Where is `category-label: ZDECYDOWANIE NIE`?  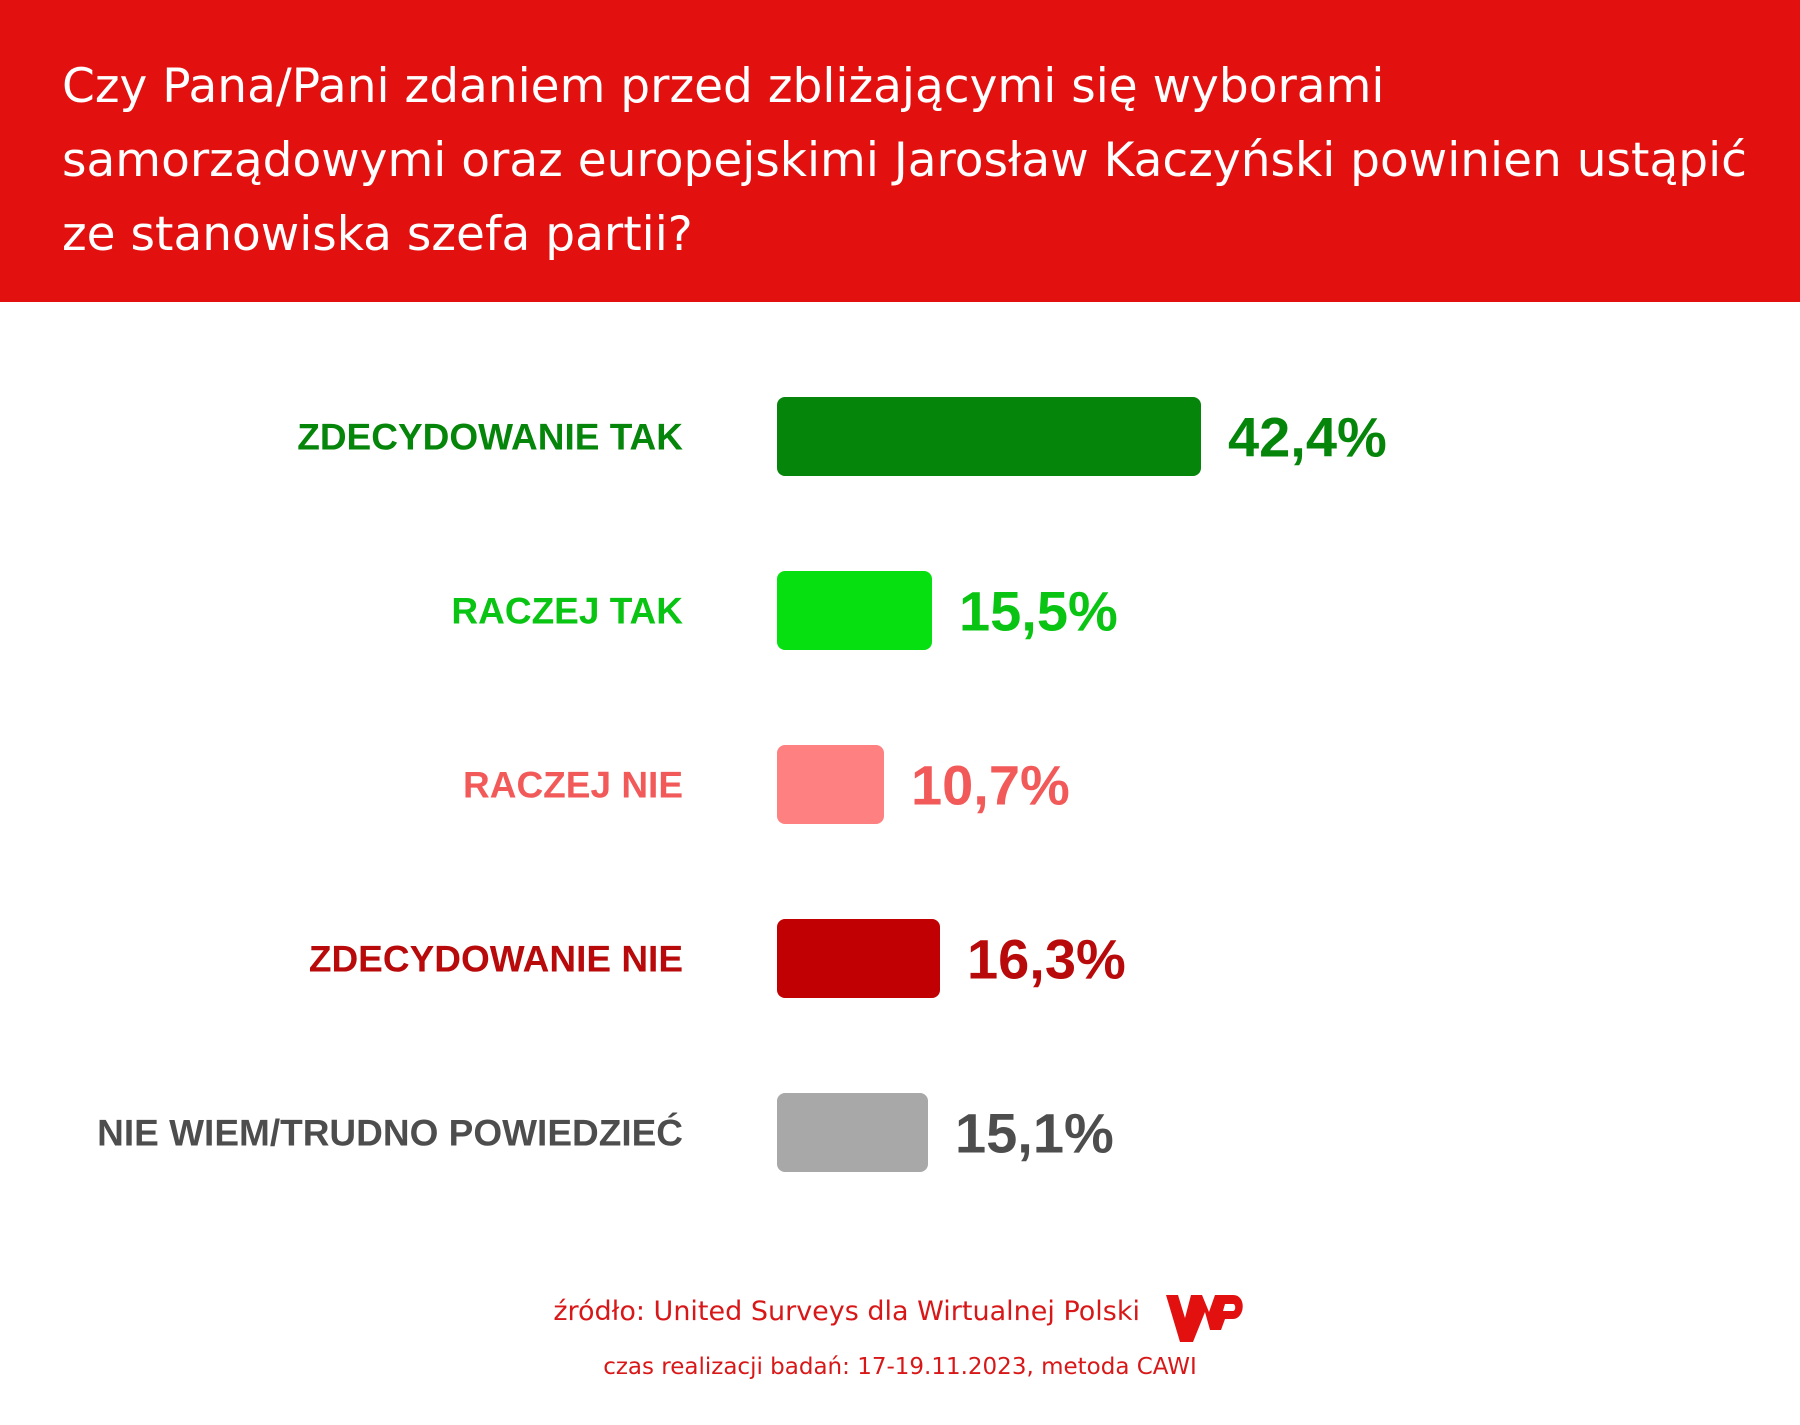 category-label: ZDECYDOWANIE NIE is located at coordinates (496, 959).